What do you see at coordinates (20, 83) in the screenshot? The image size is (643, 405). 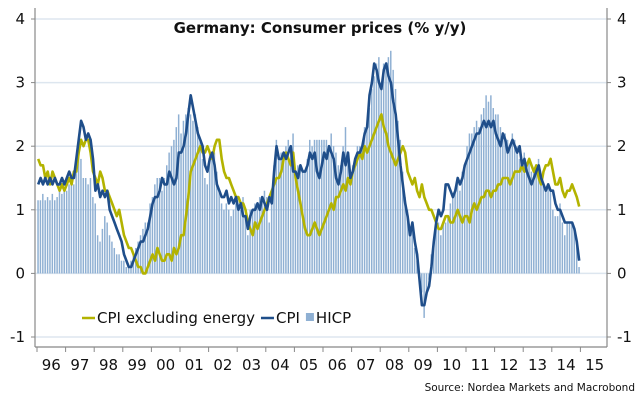 I see `y-tick-label-left: 3` at bounding box center [20, 83].